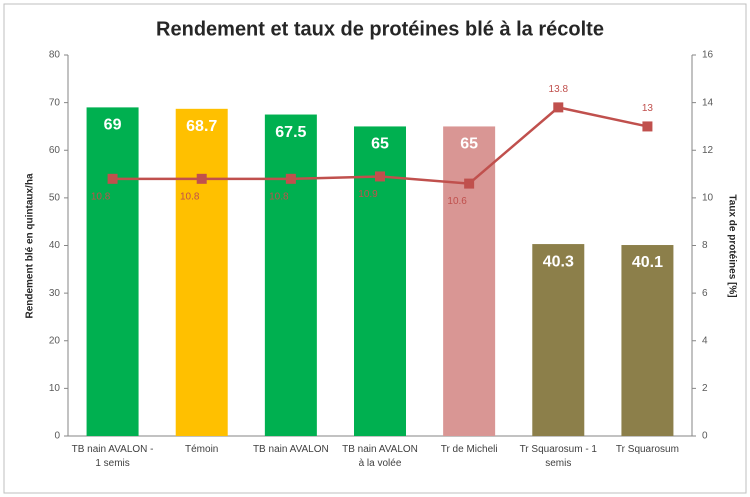 Image resolution: width=750 pixels, height=497 pixels. Describe the element at coordinates (648, 108) in the screenshot. I see `line-value-label: 13` at that location.